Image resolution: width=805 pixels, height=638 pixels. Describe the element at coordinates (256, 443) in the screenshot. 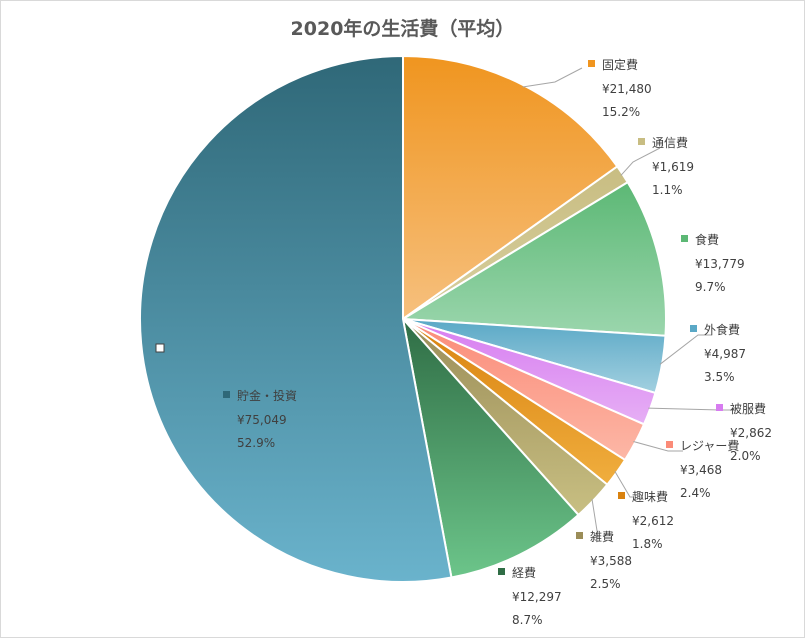

I see `slice-percent-10: 52.9%` at that location.